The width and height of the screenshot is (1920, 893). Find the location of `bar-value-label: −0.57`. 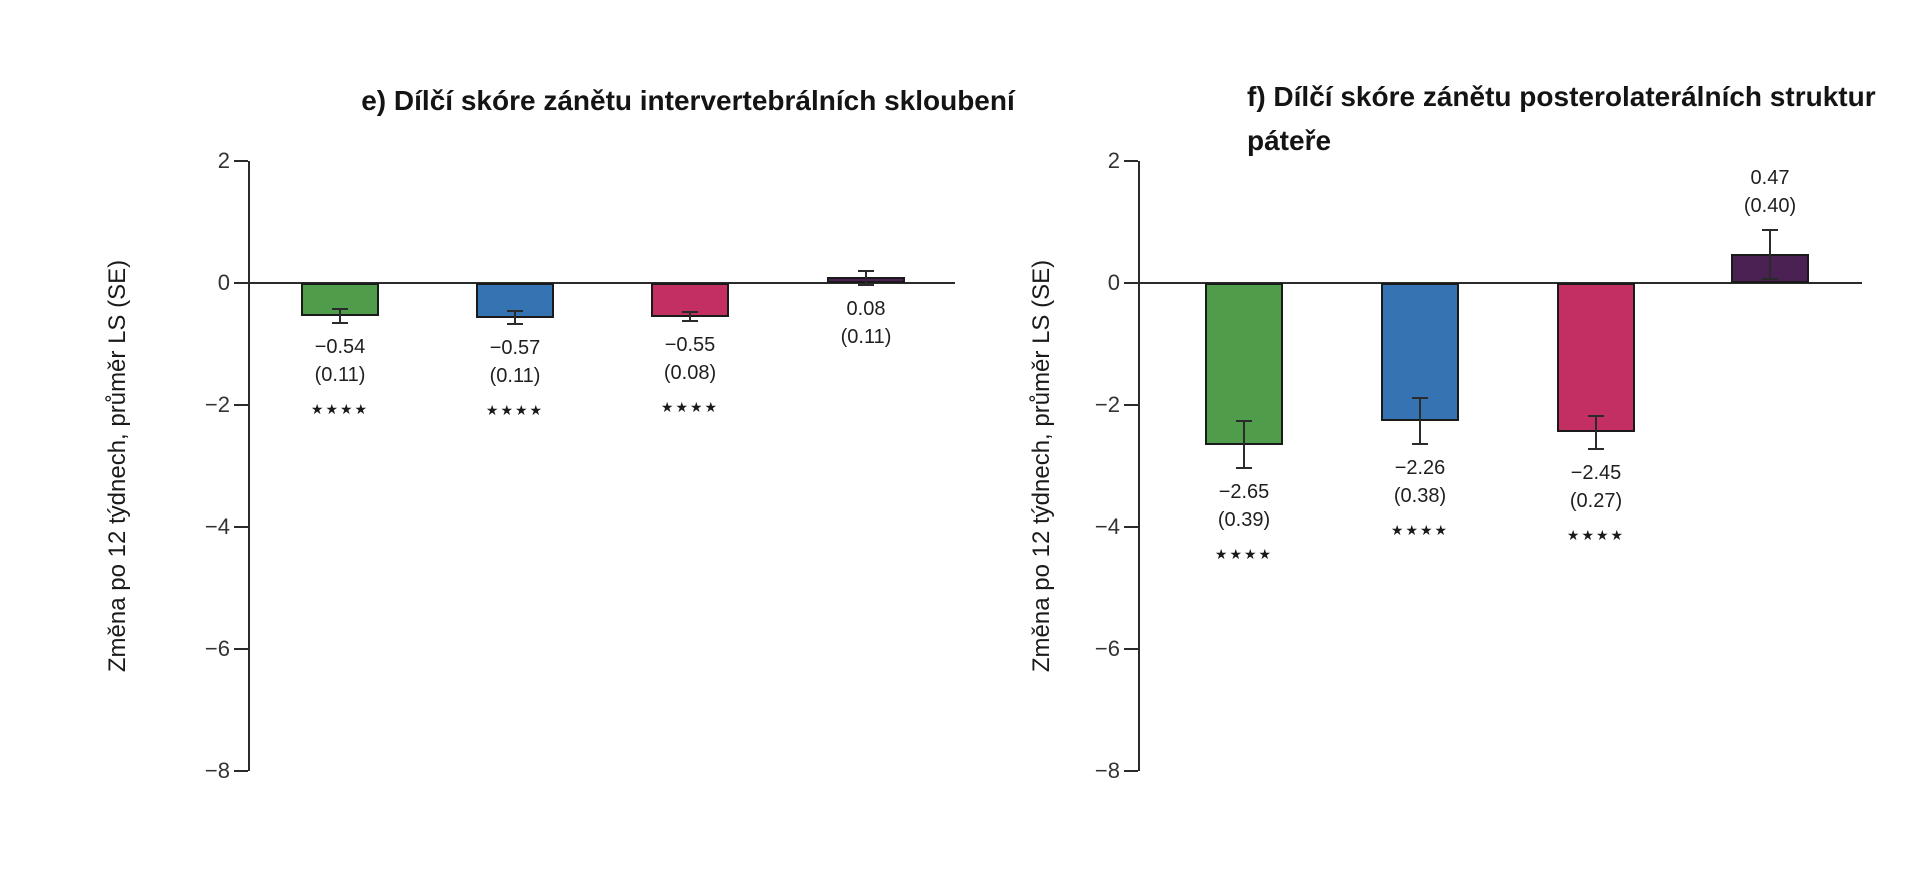

bar-value-label: −0.57 is located at coordinates (515, 348).